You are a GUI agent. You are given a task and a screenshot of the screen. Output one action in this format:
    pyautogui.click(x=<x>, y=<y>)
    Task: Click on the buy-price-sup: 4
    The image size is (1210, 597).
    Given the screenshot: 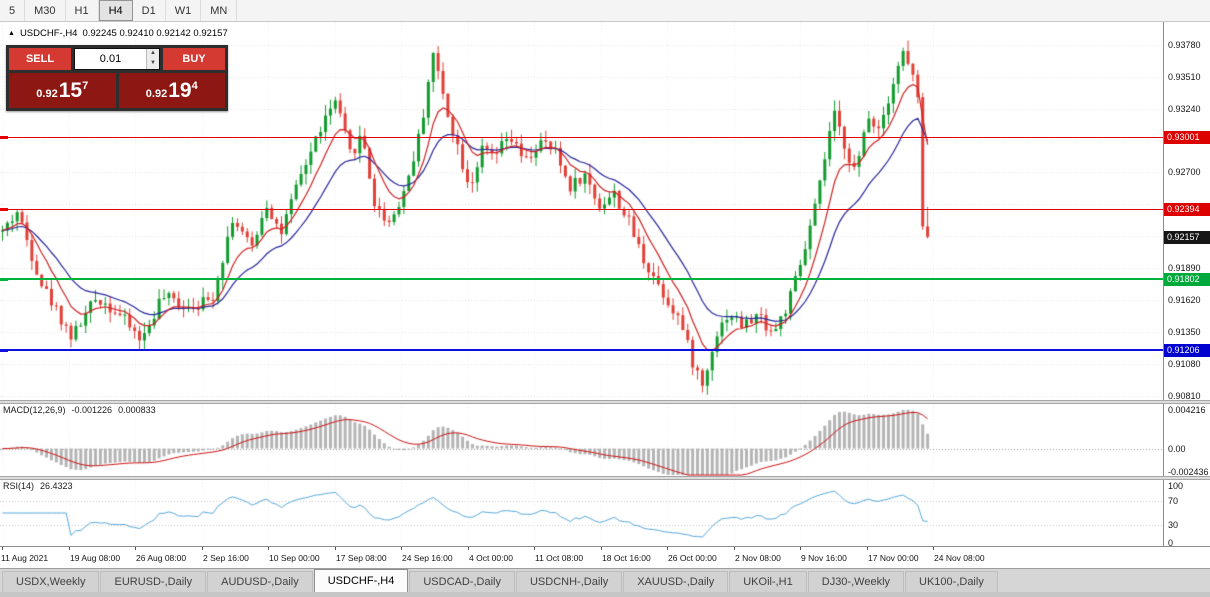 What is the action you would take?
    pyautogui.click(x=194, y=86)
    